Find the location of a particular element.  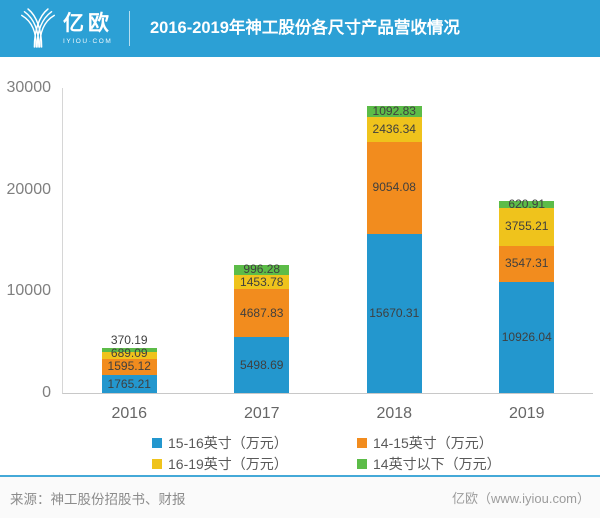

bar-value-label: 1595.12 is located at coordinates (129, 366).